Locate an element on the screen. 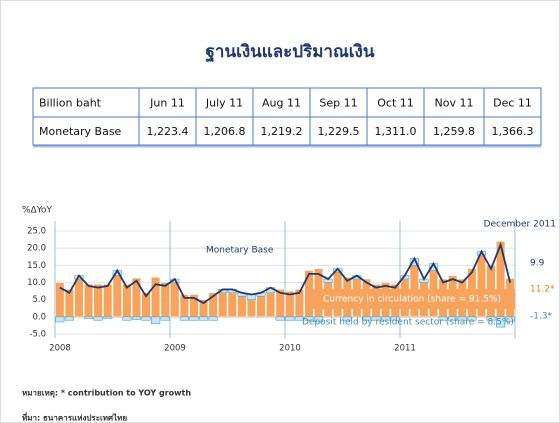 The height and width of the screenshot is (423, 560). series-label: Currency in circulation (share = 91.5%) is located at coordinates (412, 300).